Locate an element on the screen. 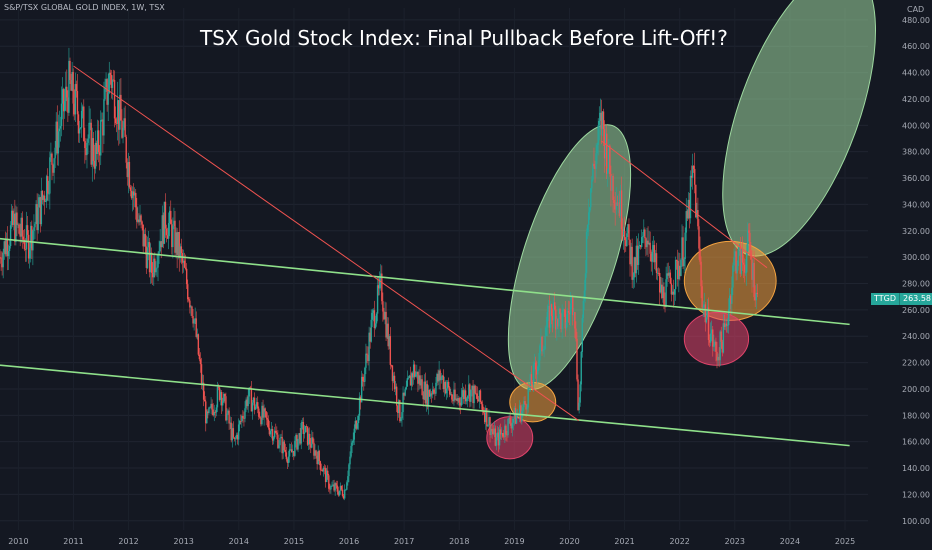  y-tick-label: 440.00 is located at coordinates (916, 73).